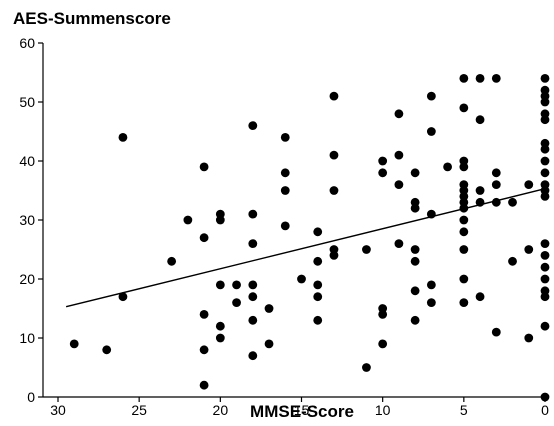  I want to click on chart-title: AES-Summenscore, so click(92, 18).